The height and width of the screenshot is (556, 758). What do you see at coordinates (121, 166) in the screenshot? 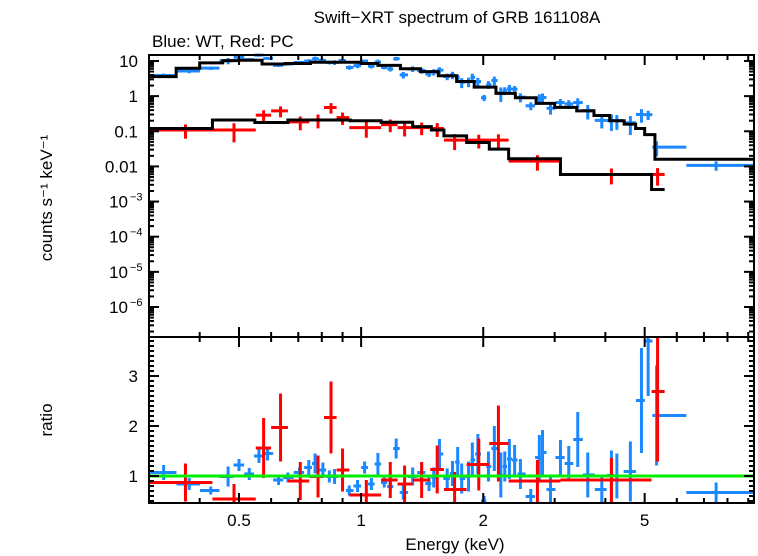
I see `y-tick-label: 0.01` at bounding box center [121, 166].